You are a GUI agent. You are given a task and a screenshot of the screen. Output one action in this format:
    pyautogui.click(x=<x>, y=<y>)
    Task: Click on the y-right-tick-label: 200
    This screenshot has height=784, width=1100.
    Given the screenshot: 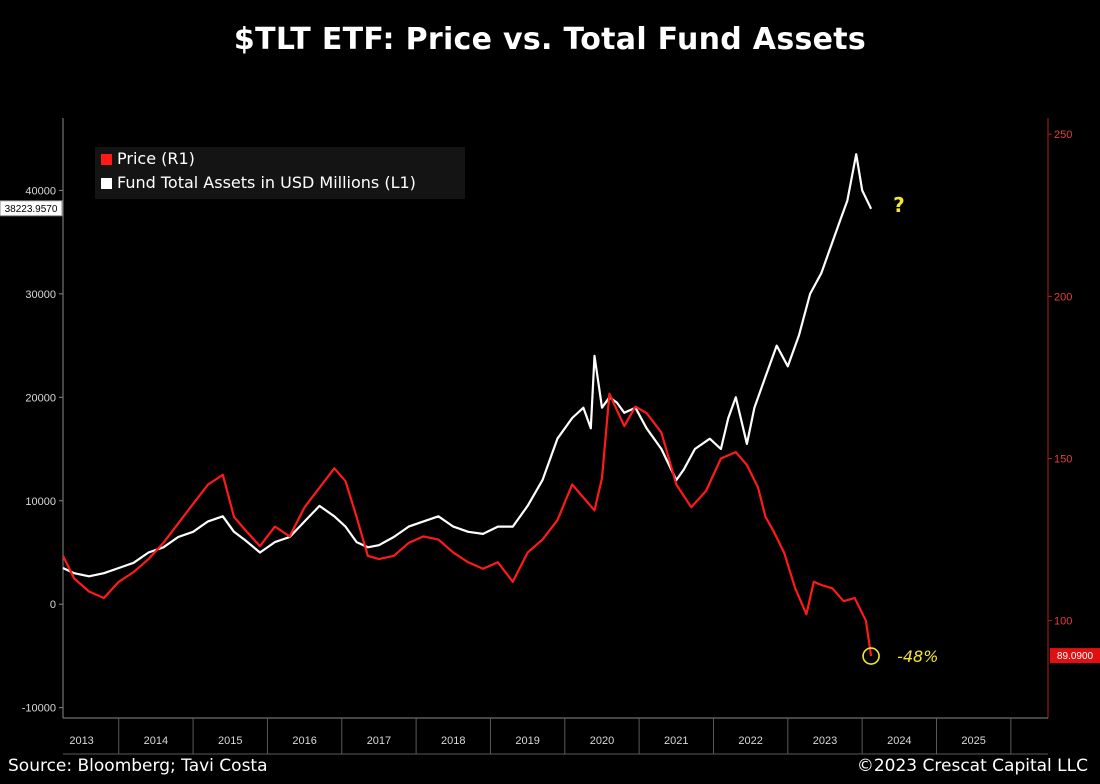 What is the action you would take?
    pyautogui.click(x=1063, y=297)
    